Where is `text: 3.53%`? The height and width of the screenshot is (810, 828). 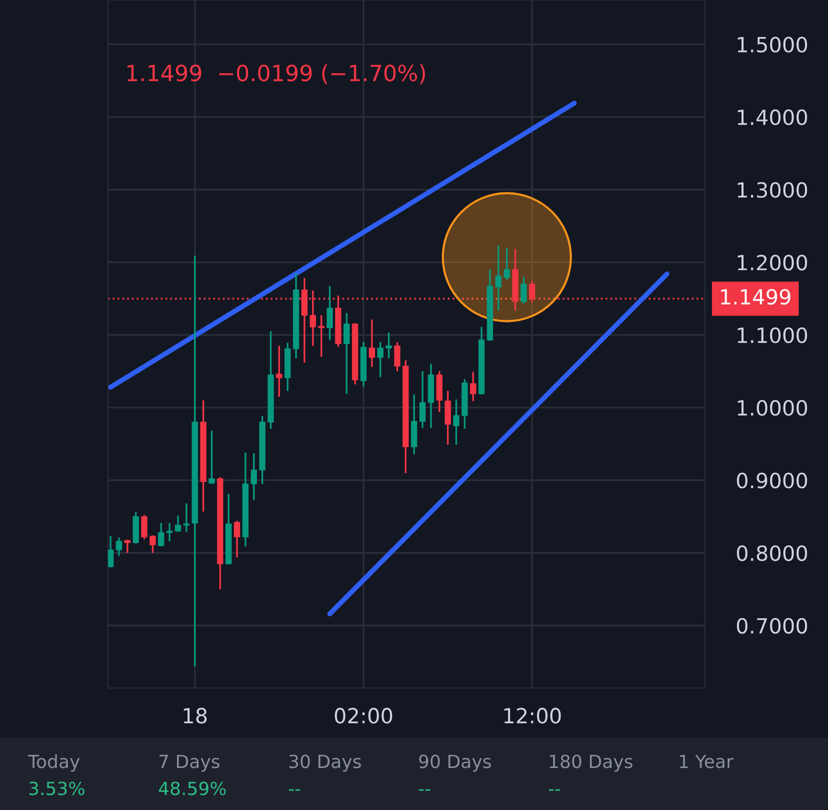 text: 3.53% is located at coordinates (56, 789).